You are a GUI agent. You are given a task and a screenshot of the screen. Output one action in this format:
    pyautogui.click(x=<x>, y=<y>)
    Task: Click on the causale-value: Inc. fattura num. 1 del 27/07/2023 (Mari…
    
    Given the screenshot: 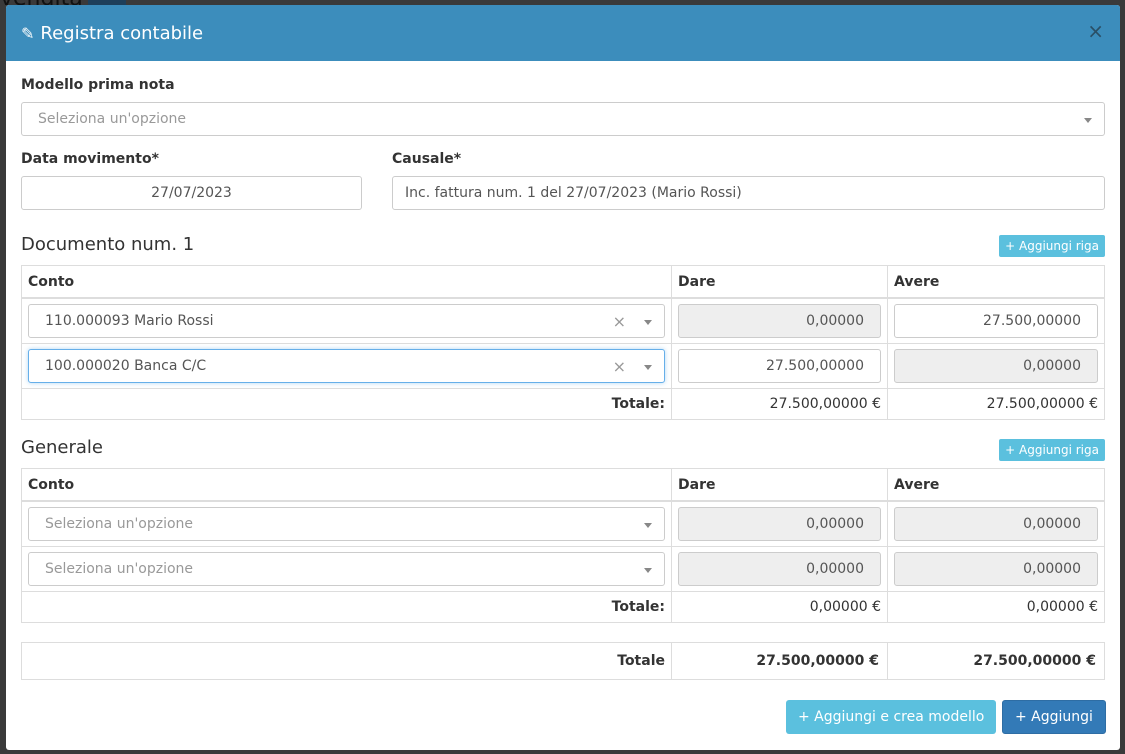 What is the action you would take?
    pyautogui.click(x=573, y=193)
    